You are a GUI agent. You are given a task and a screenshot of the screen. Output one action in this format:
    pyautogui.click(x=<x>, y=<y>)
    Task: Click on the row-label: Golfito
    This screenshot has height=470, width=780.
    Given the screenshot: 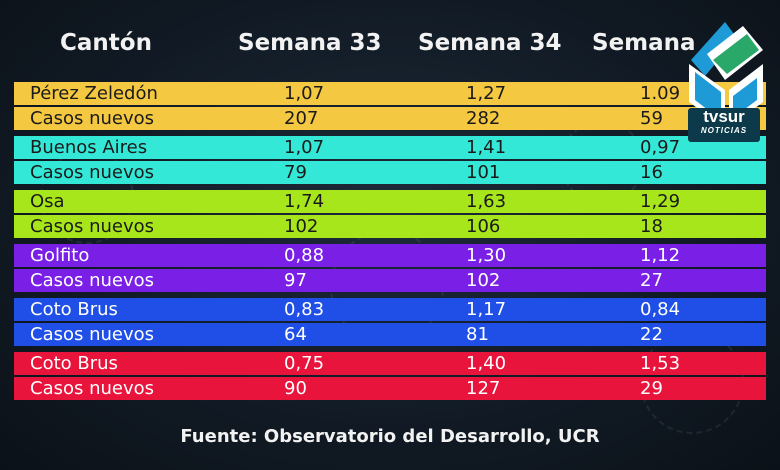 What is the action you would take?
    pyautogui.click(x=60, y=255)
    